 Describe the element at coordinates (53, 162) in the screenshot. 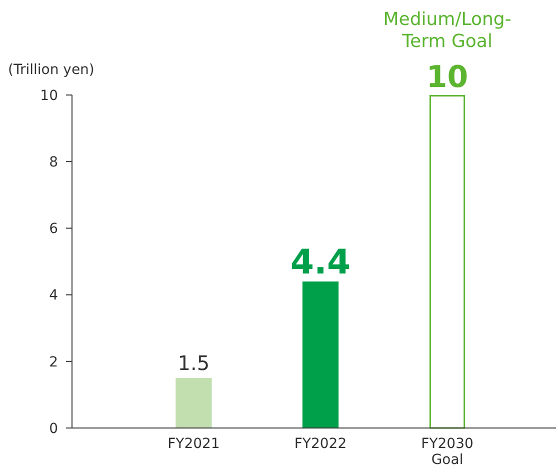

I see `y-tick-label: 8` at that location.